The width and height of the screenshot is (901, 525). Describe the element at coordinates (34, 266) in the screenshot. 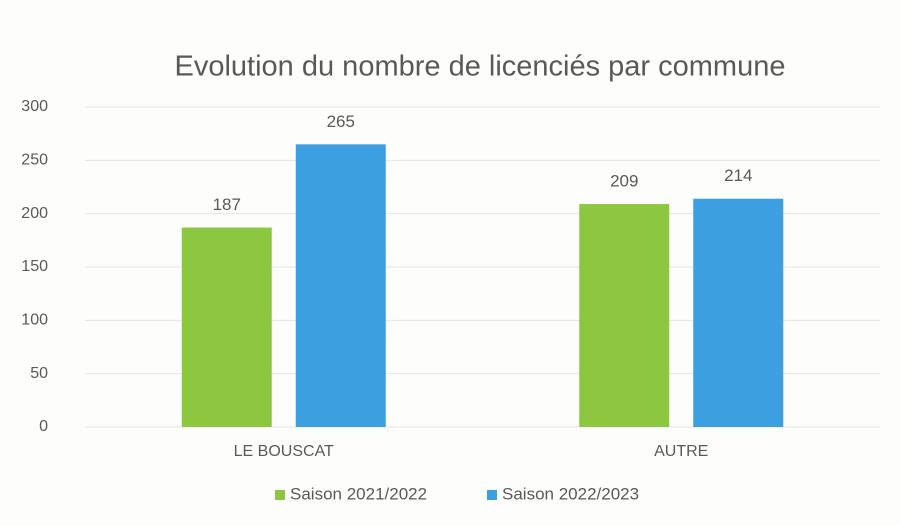

I see `y-tick-label: 150` at that location.